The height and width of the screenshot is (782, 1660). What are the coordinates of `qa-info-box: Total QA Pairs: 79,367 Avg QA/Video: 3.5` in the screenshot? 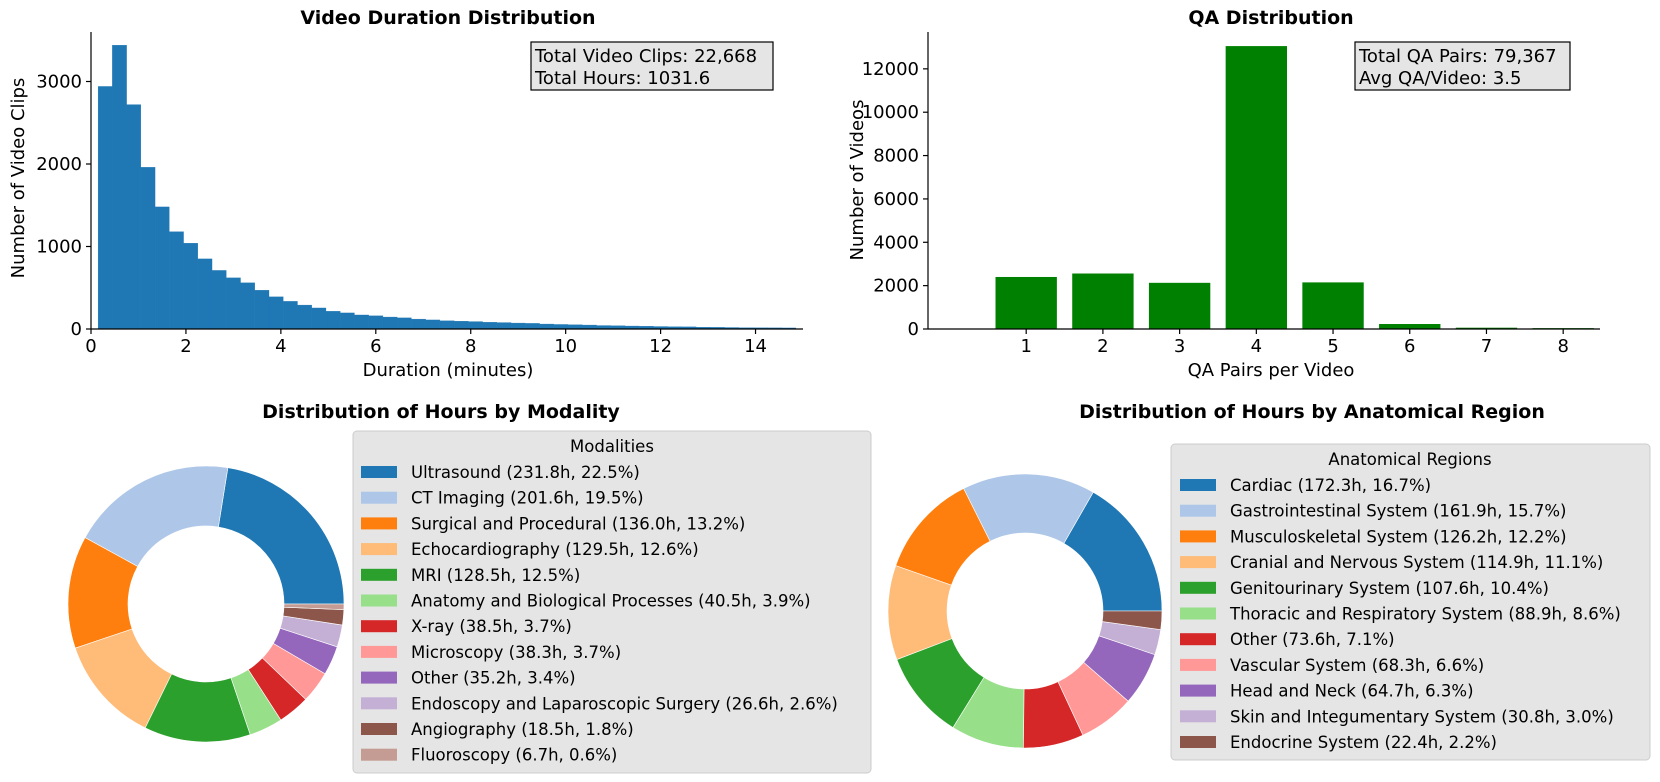 It's located at (1462, 66).